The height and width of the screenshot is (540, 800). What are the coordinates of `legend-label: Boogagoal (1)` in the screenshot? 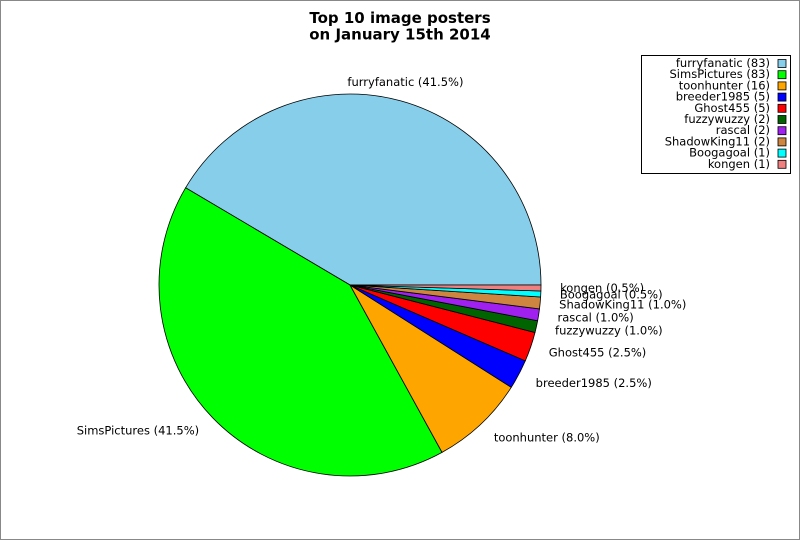 It's located at (729, 153).